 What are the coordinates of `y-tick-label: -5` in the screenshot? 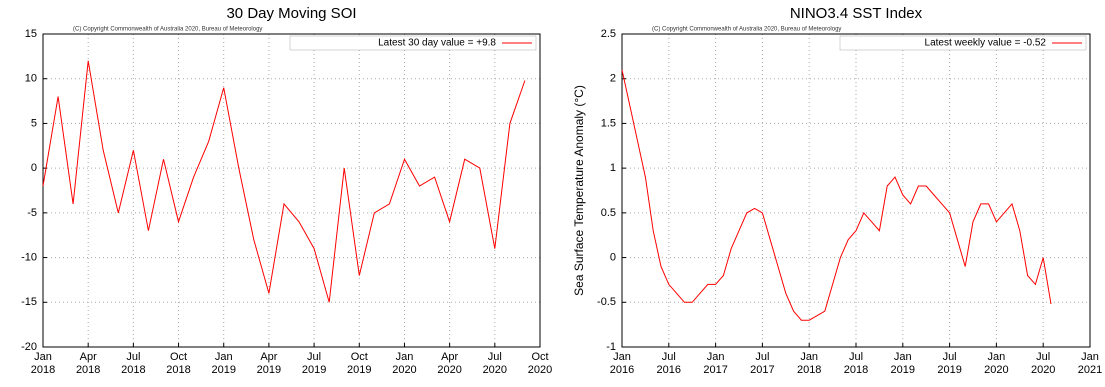 It's located at (32, 213).